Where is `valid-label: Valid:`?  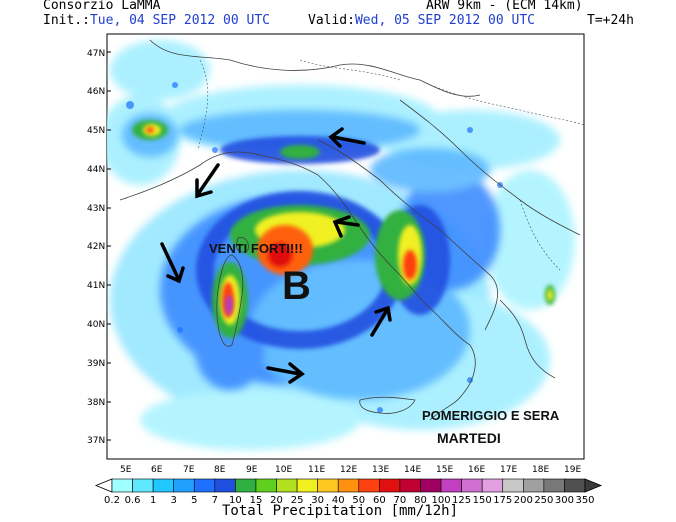
valid-label: Valid: is located at coordinates (331, 20).